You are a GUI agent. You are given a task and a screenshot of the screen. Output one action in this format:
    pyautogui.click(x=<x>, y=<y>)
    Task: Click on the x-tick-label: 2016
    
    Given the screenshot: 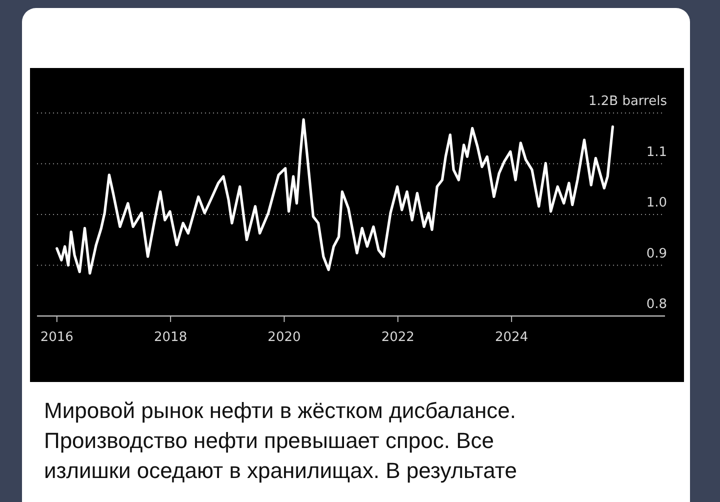 What is the action you would take?
    pyautogui.click(x=57, y=337)
    